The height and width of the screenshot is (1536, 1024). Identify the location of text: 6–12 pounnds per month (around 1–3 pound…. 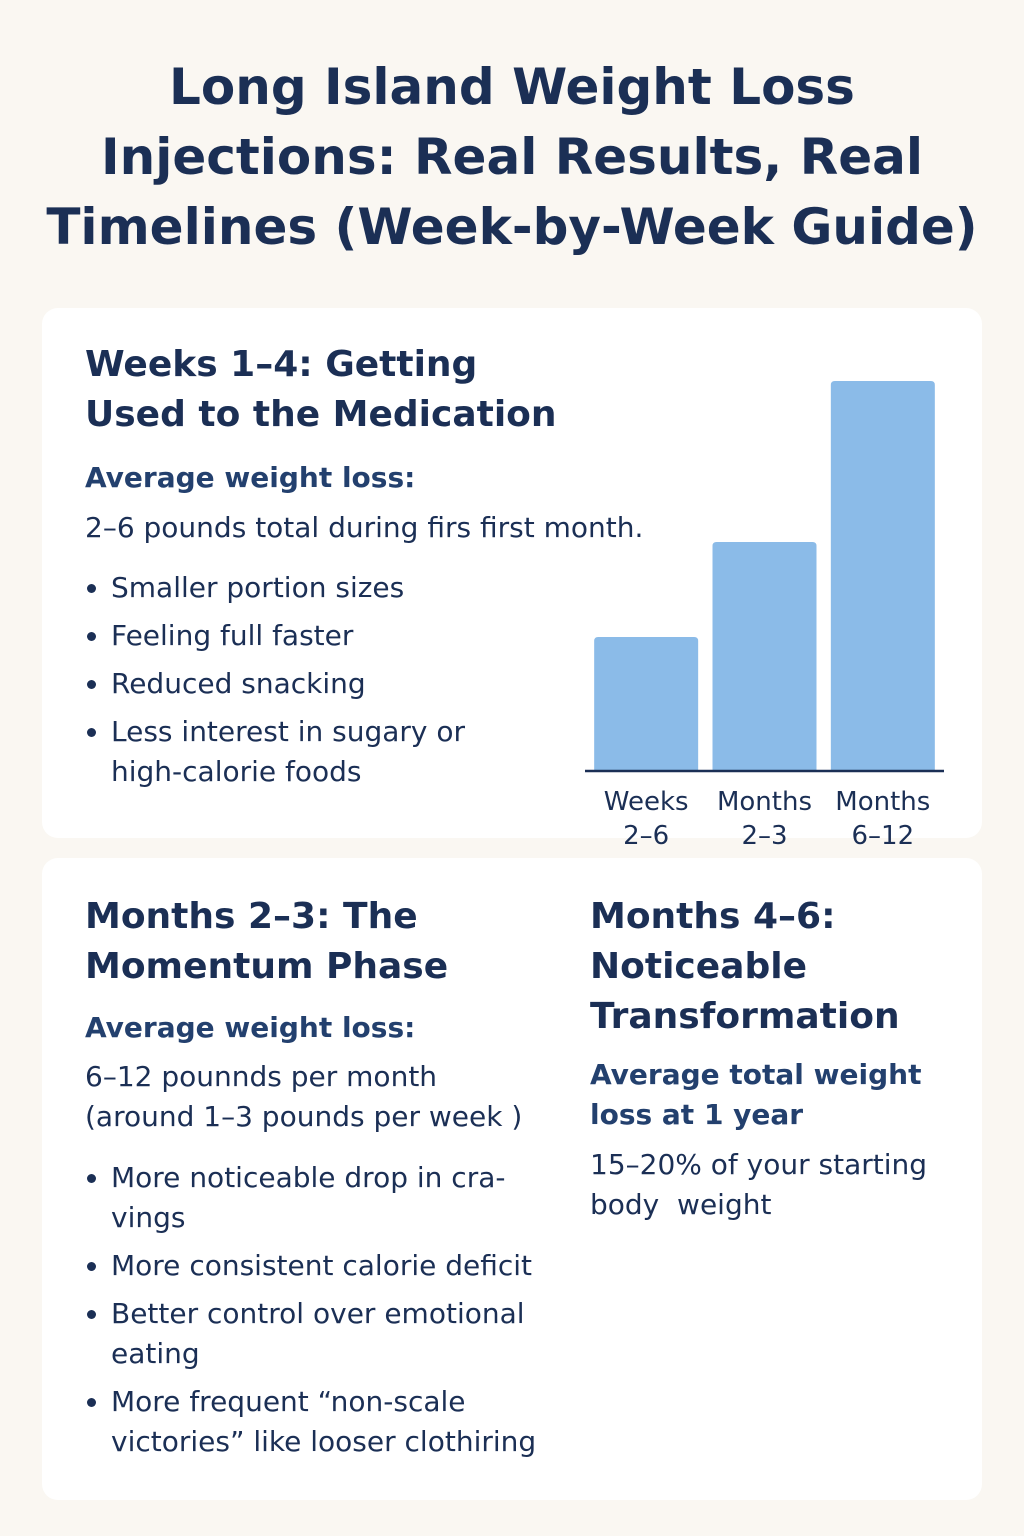
(304, 1096).